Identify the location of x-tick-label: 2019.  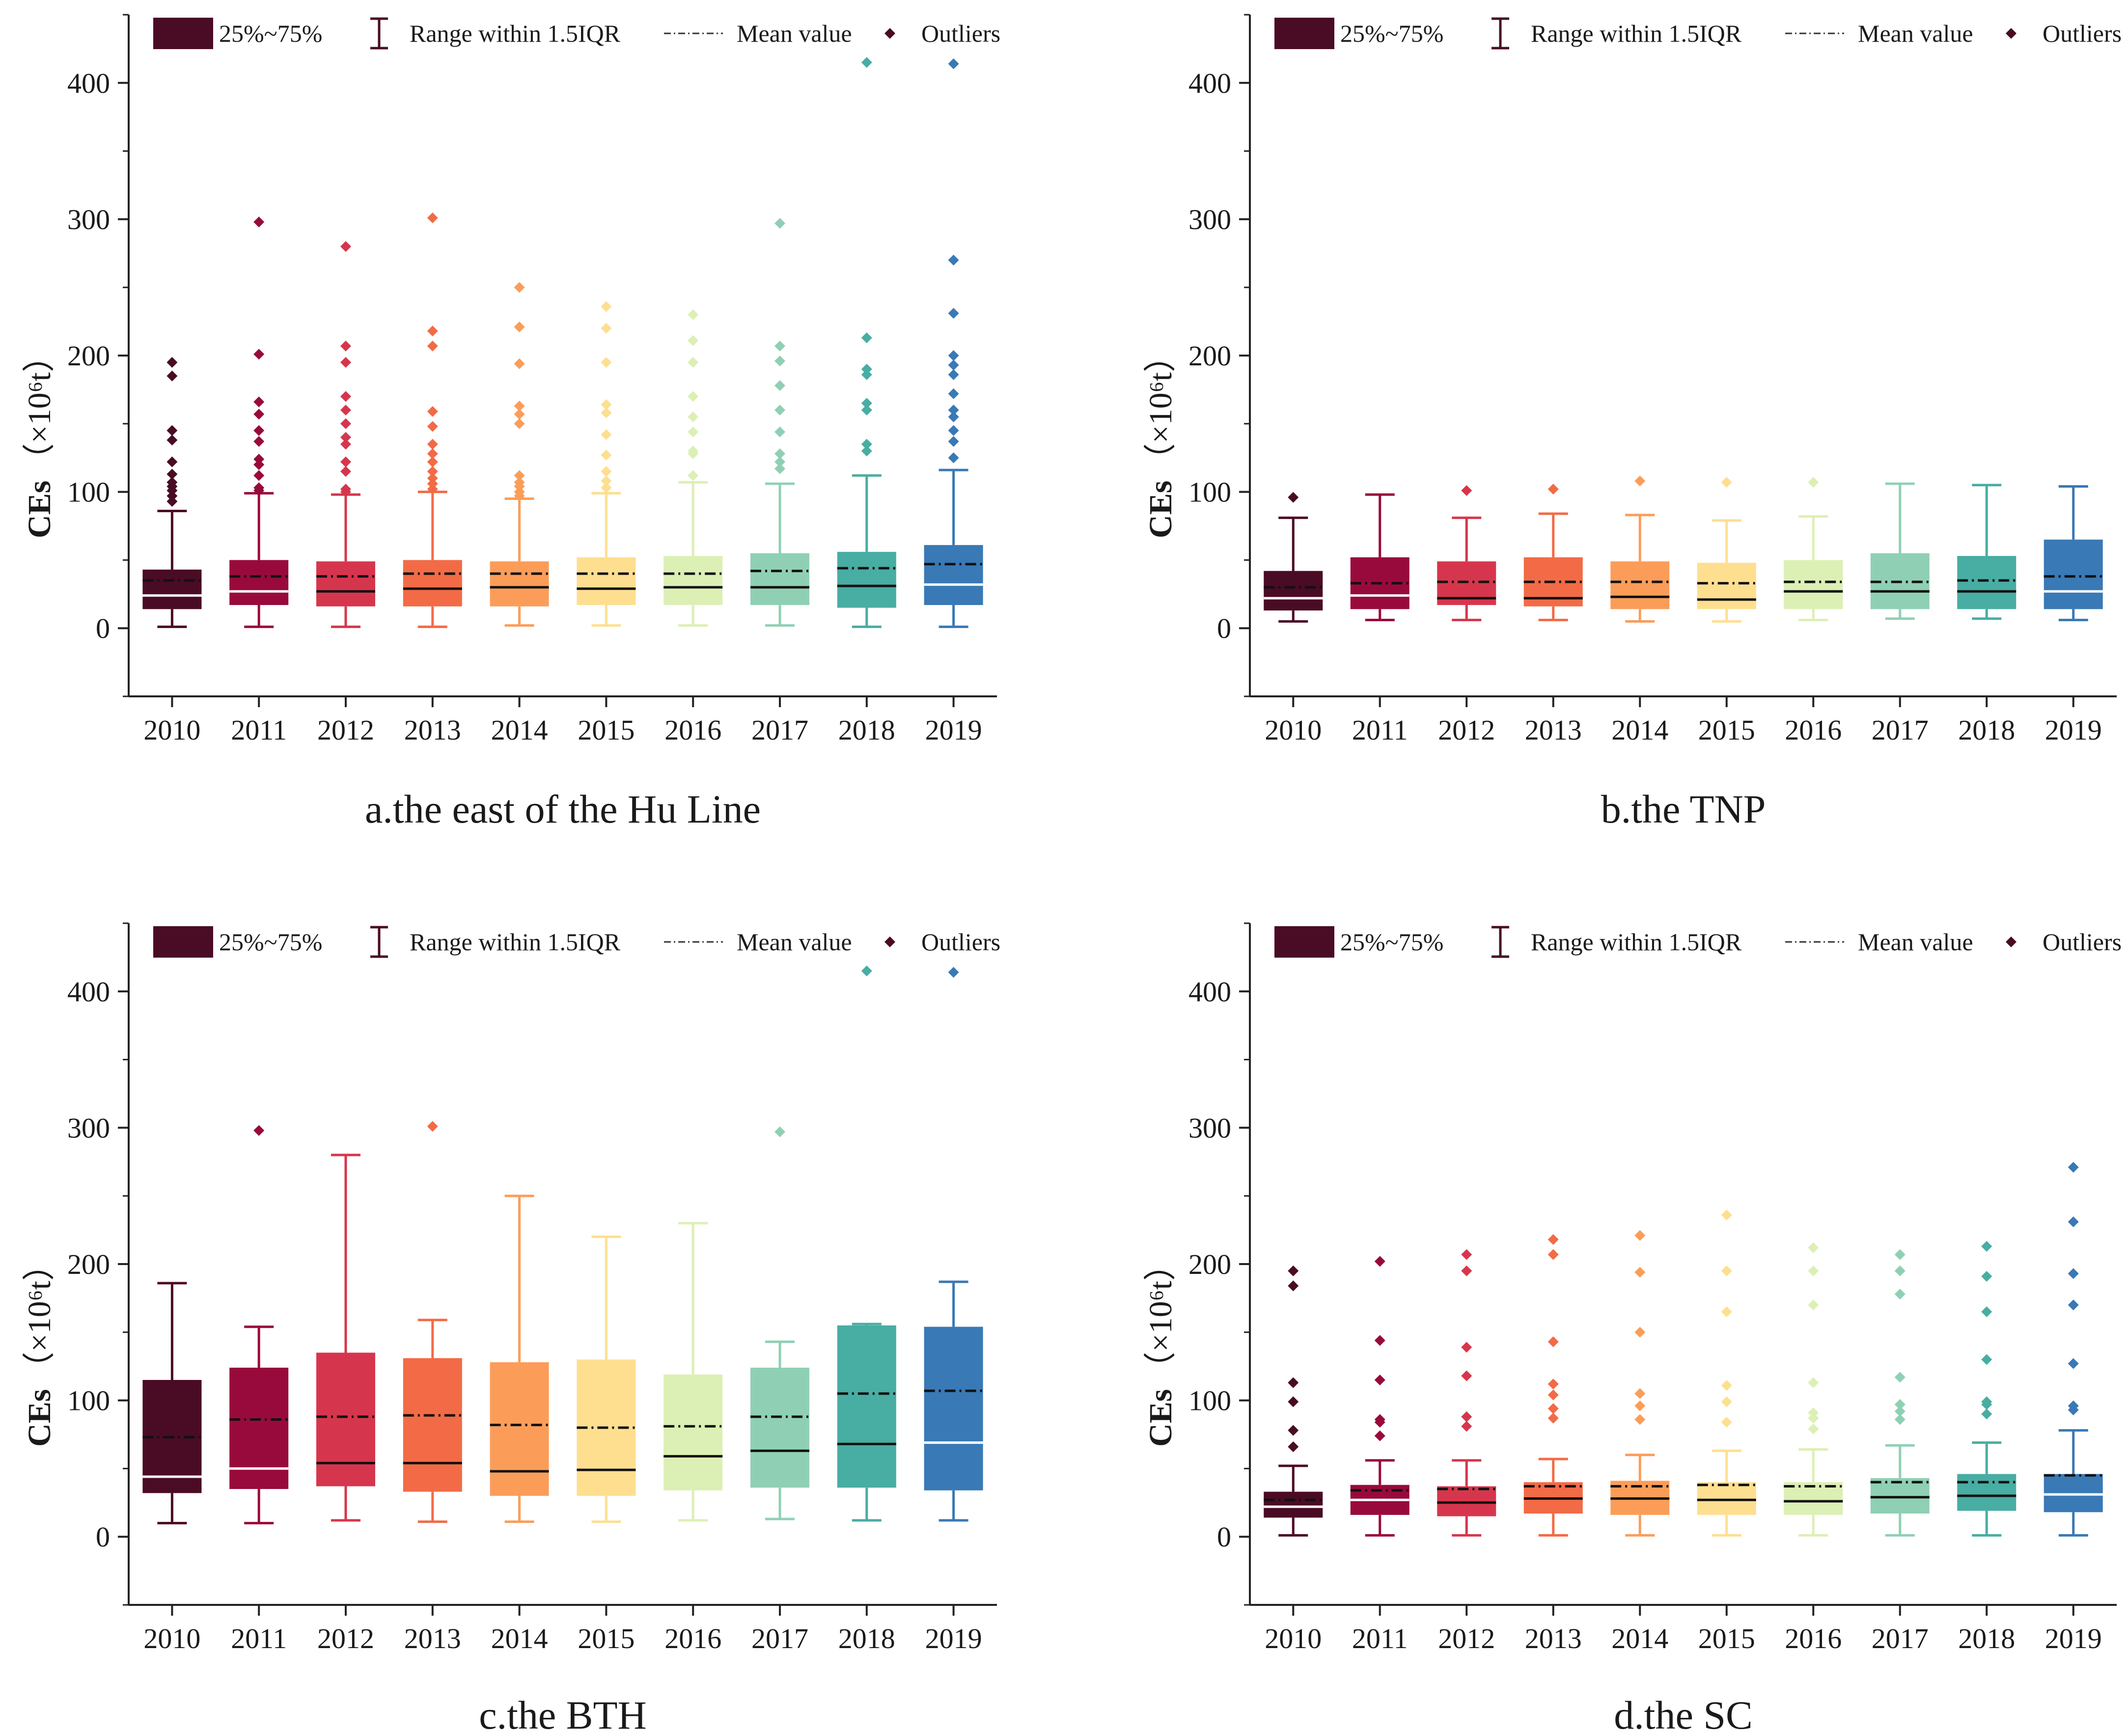
(2073, 730).